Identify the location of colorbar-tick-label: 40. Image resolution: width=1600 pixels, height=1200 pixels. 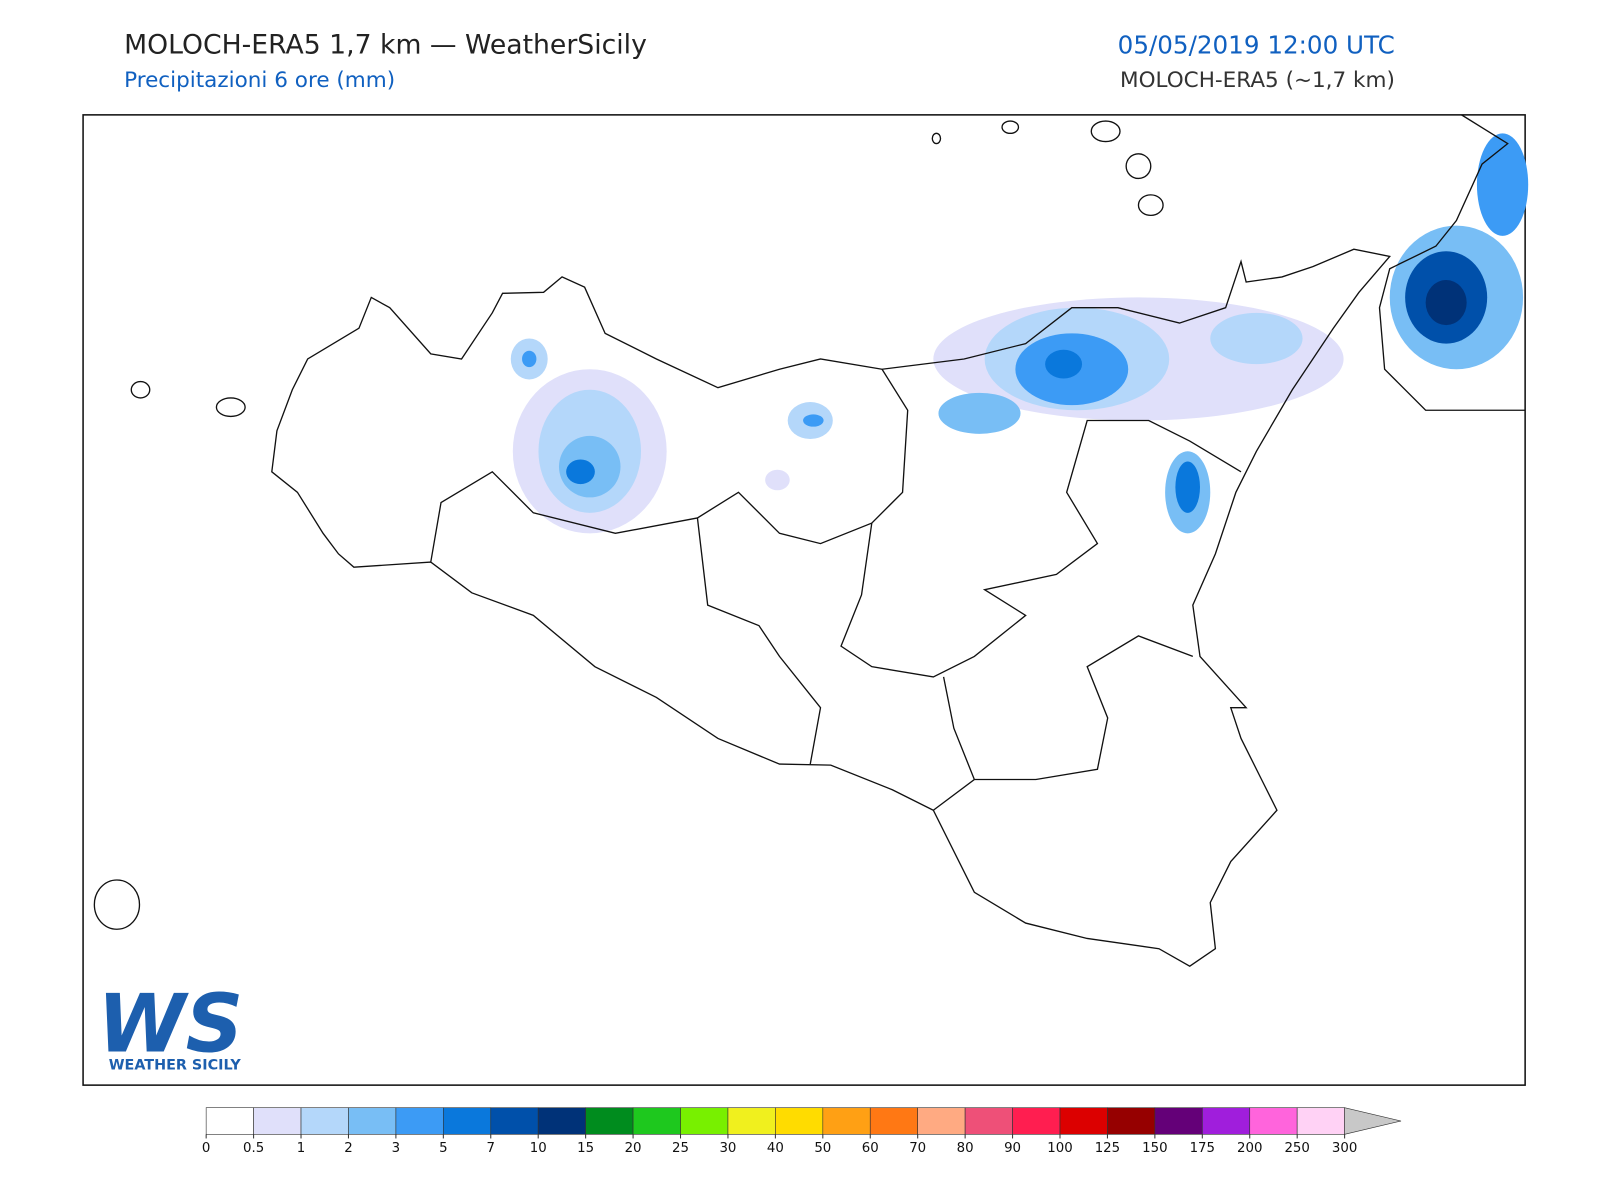
(775, 1148).